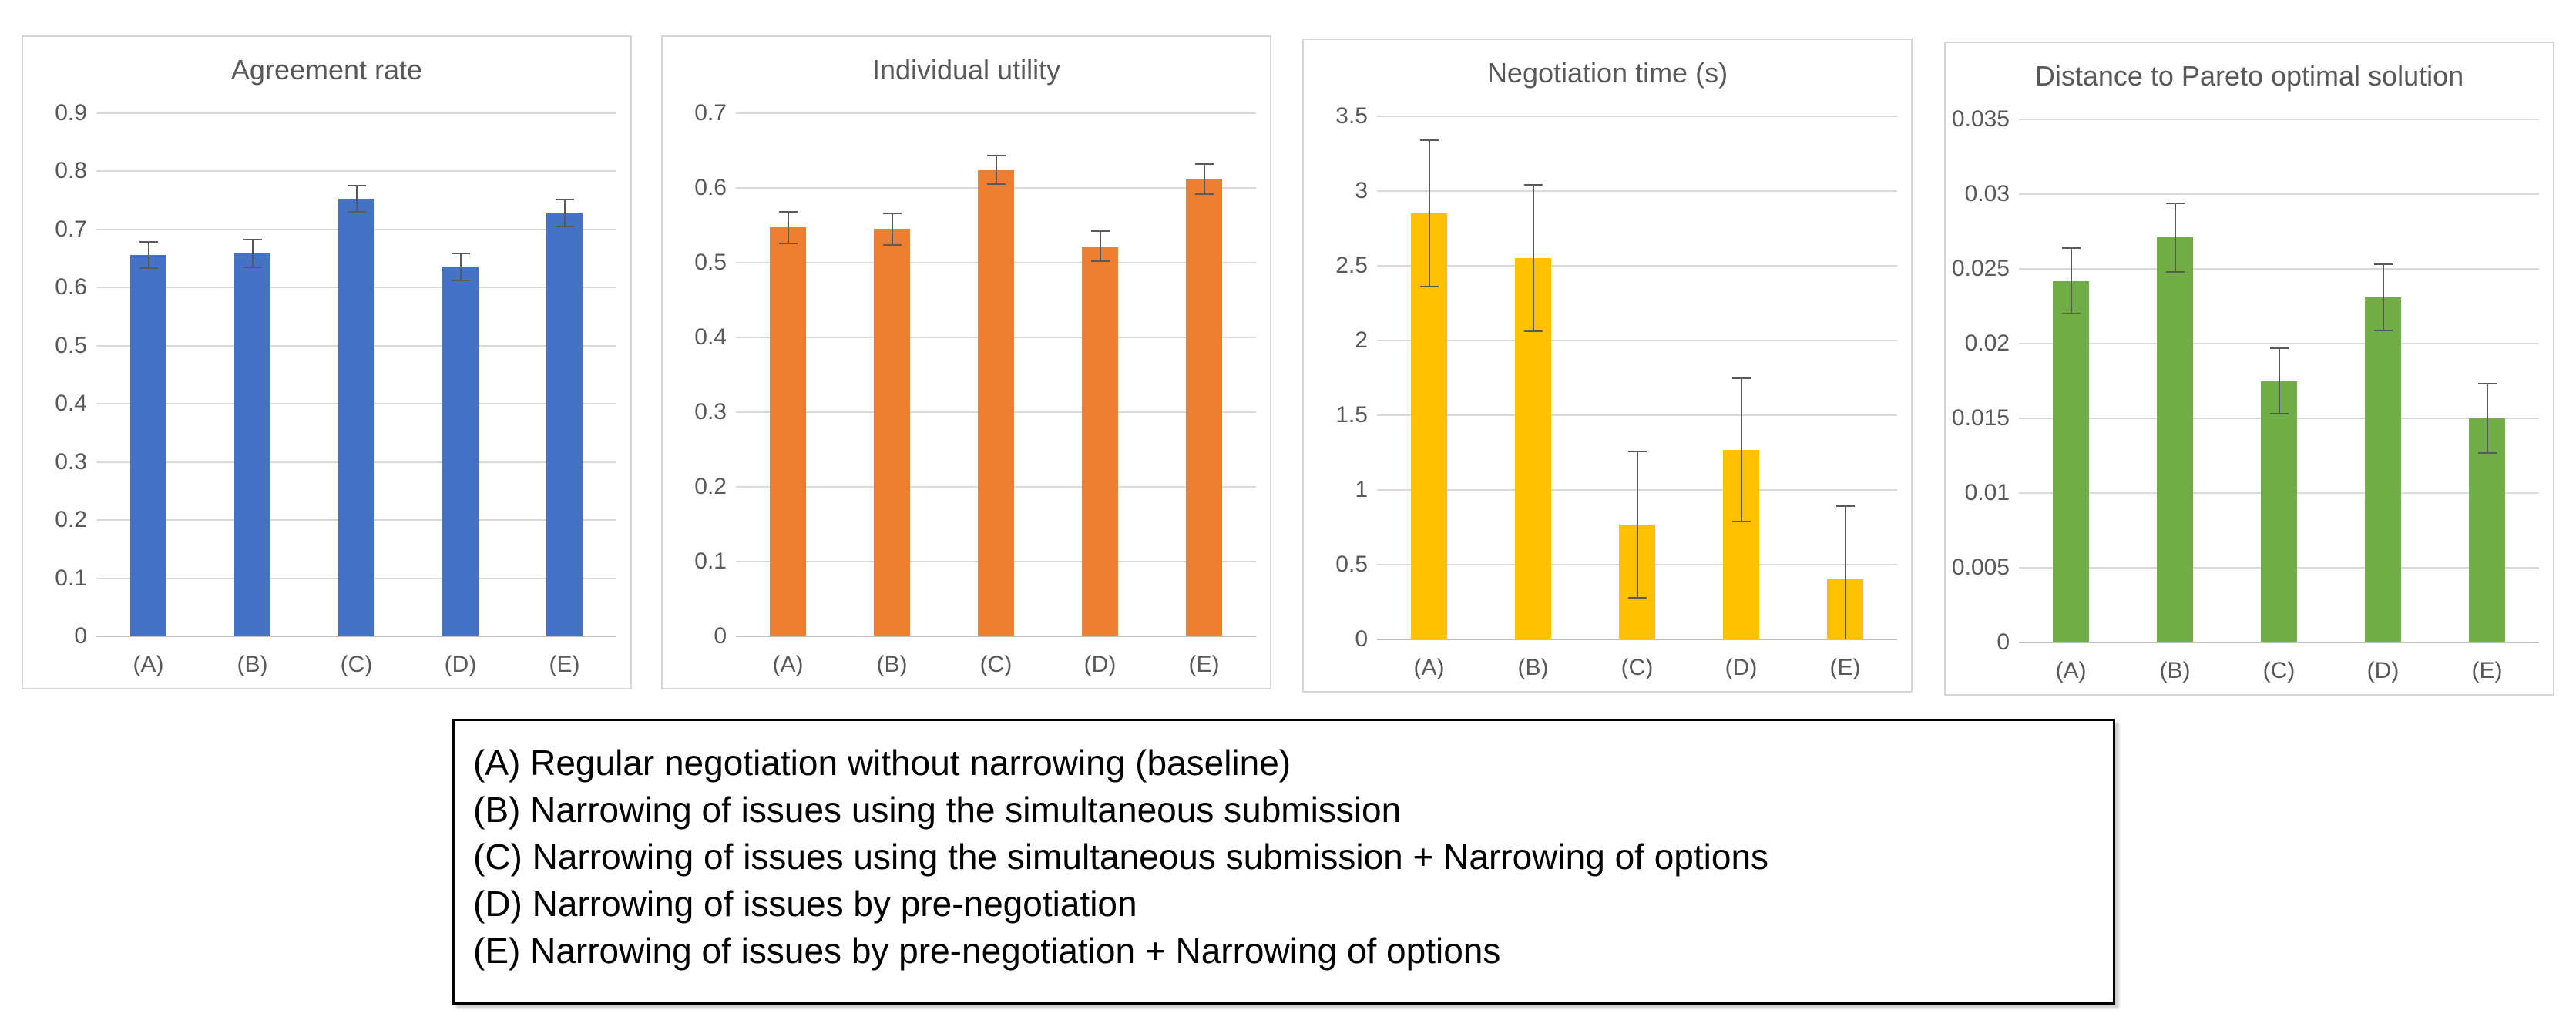 This screenshot has height=1030, width=2576. I want to click on y-axis-tick-label: 0.015, so click(1980, 418).